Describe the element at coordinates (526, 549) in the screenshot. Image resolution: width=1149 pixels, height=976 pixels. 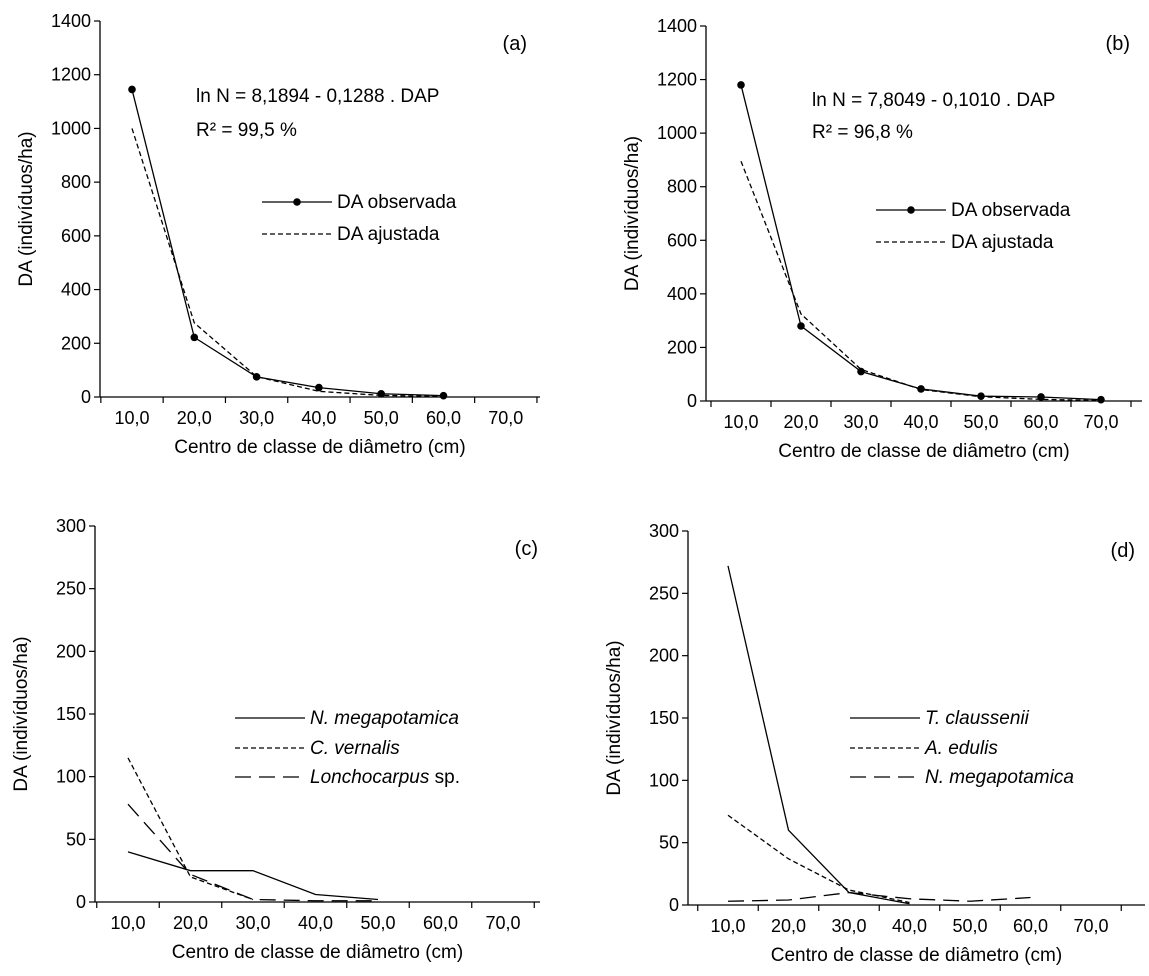
I see `panel-label: (c)` at that location.